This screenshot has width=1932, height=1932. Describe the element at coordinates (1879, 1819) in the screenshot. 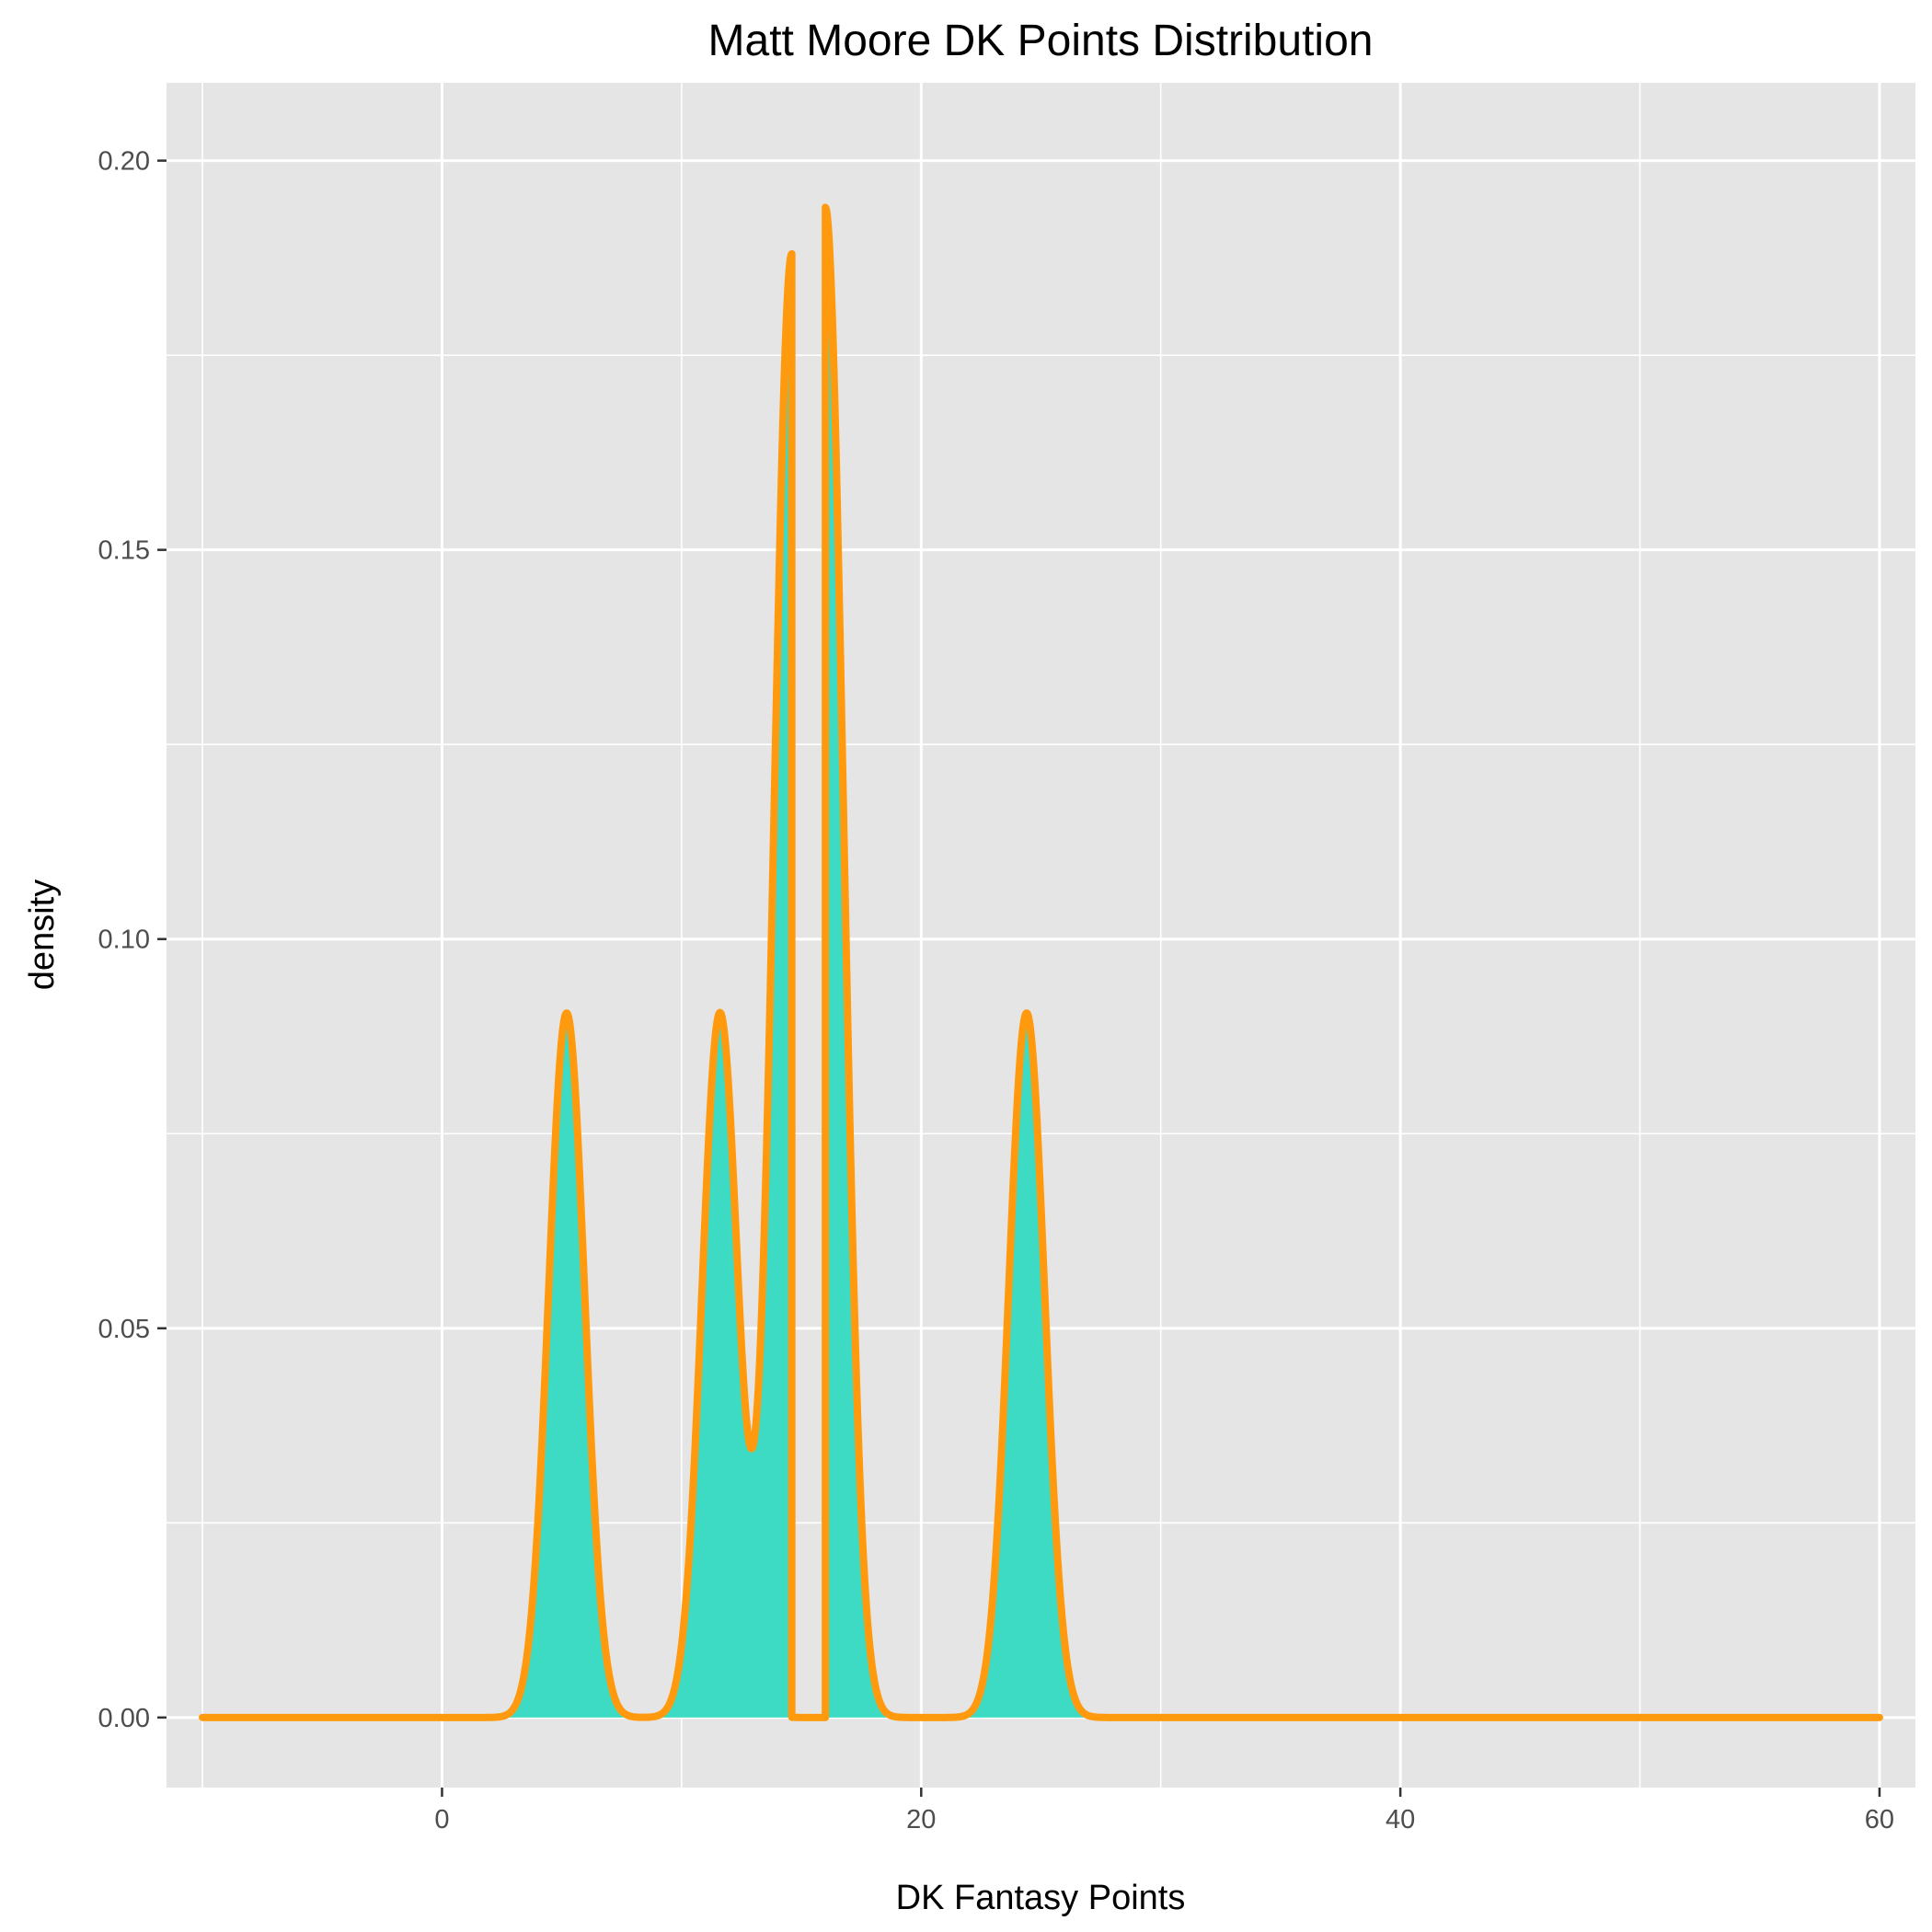

I see `x-tick-label: 60` at that location.